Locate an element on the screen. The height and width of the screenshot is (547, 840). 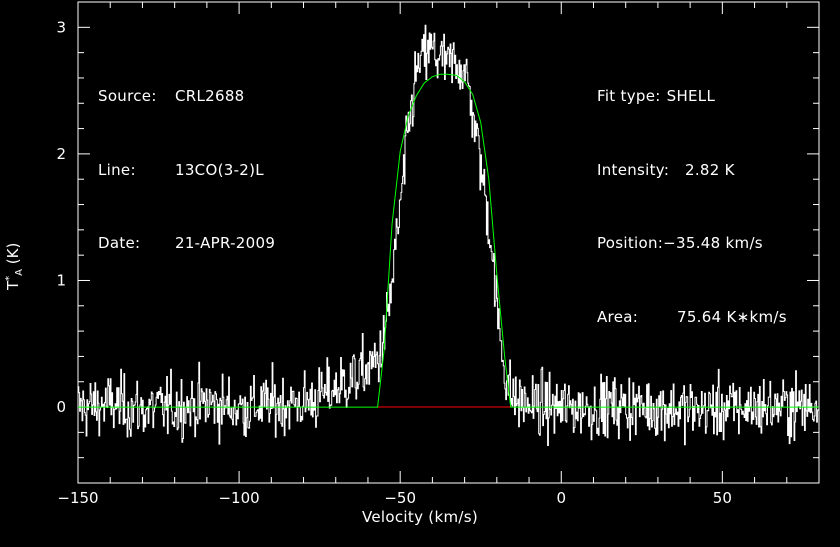
y-tick-label: 2 is located at coordinates (61, 154).